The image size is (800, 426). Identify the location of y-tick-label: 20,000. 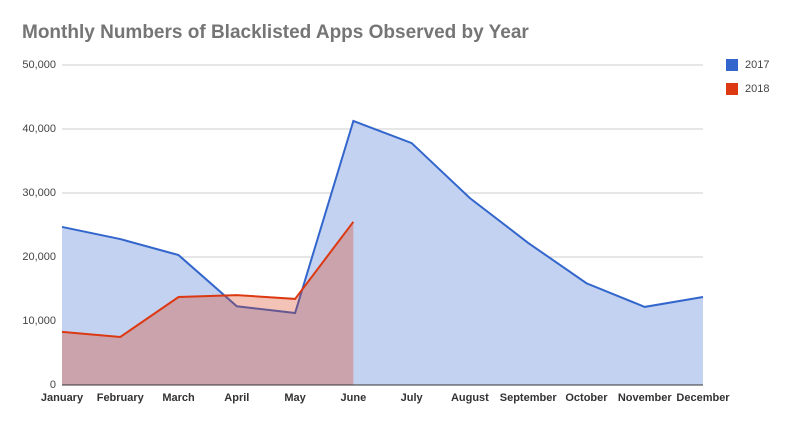
(39, 257).